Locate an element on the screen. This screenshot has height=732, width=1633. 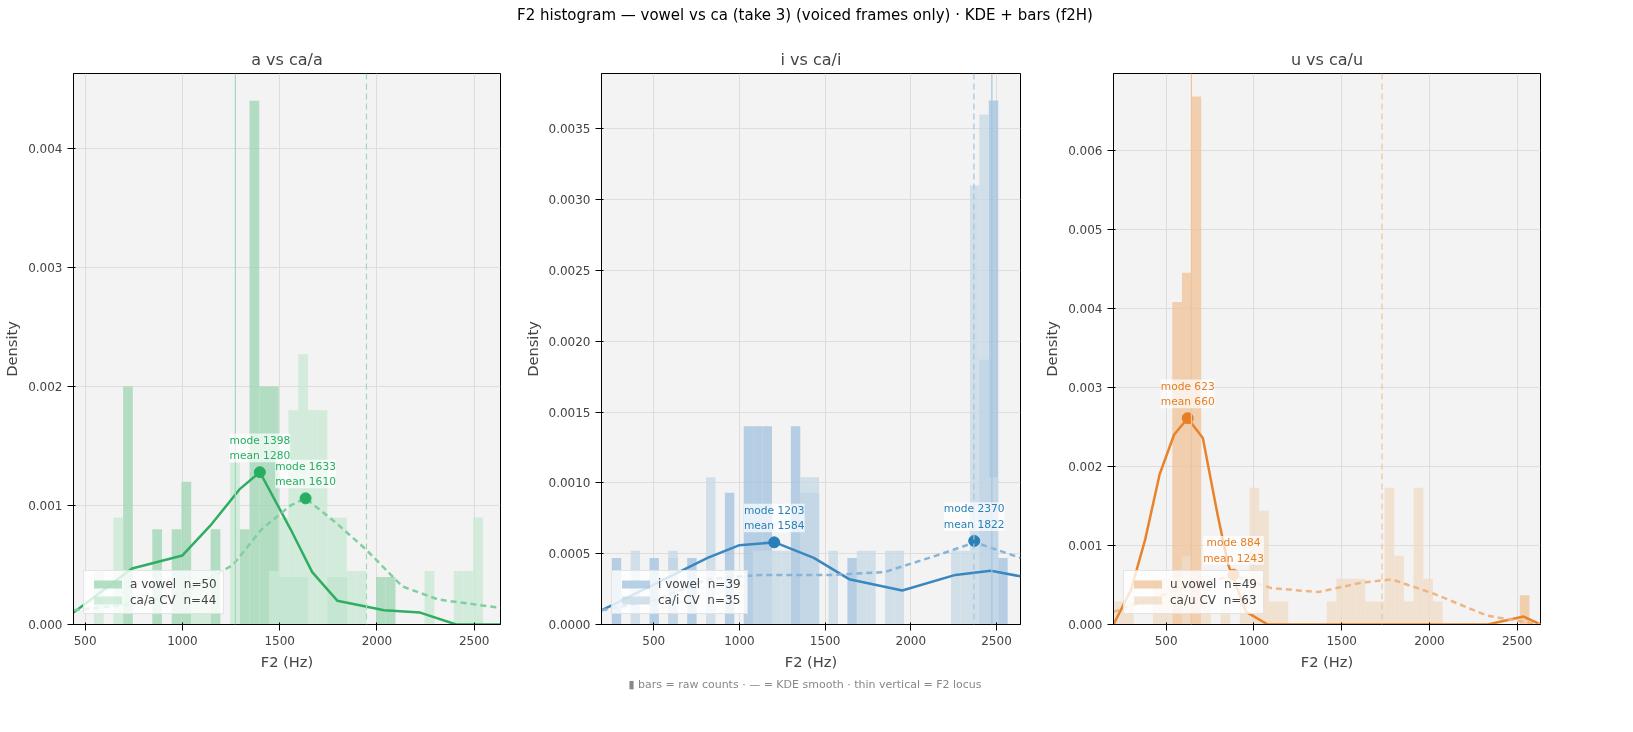
text: ▮ bars = raw counts · — = KDE smooth · thin vertical = F2 locus is located at coordinates (805, 685).